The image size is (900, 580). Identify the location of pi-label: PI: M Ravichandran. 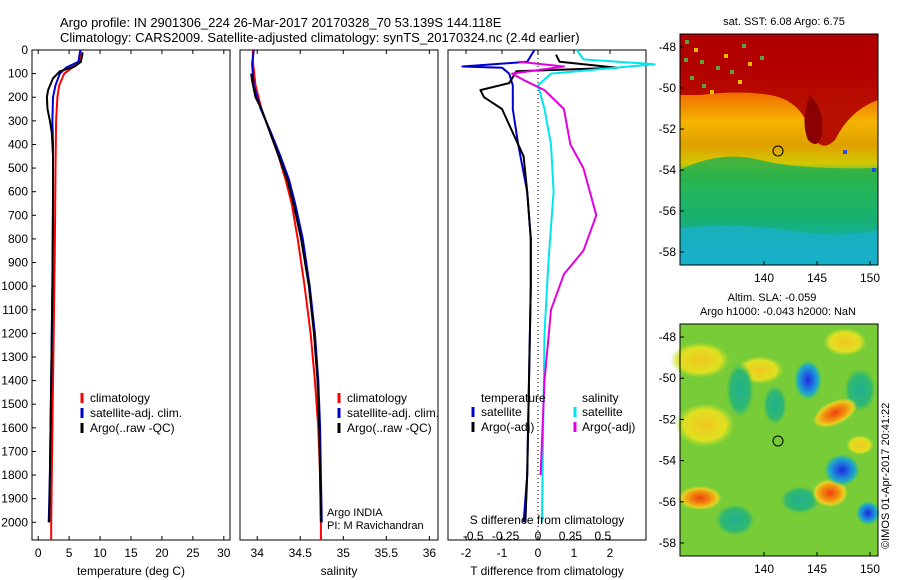
(375, 526).